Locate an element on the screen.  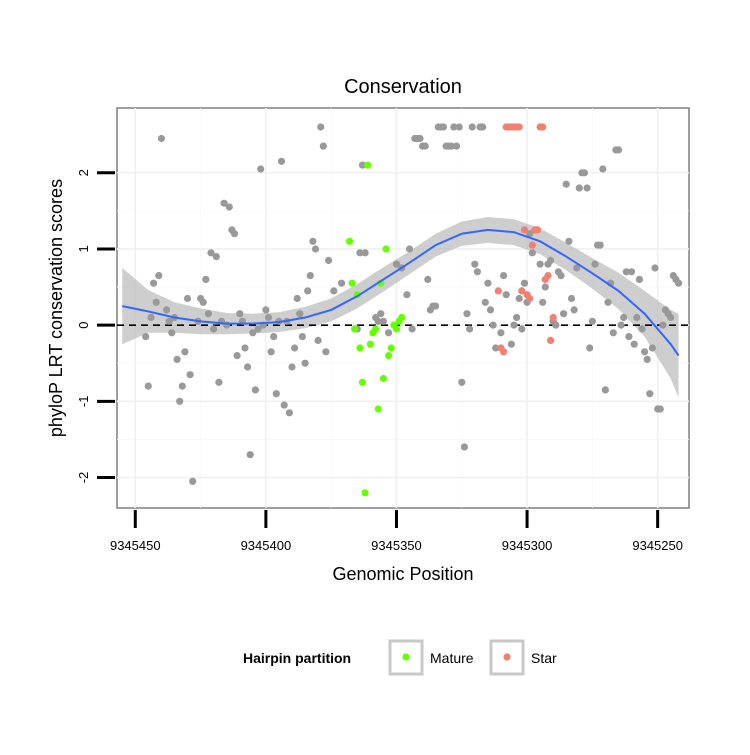
legend: Hairpin partition Mature Star is located at coordinates (400, 657).